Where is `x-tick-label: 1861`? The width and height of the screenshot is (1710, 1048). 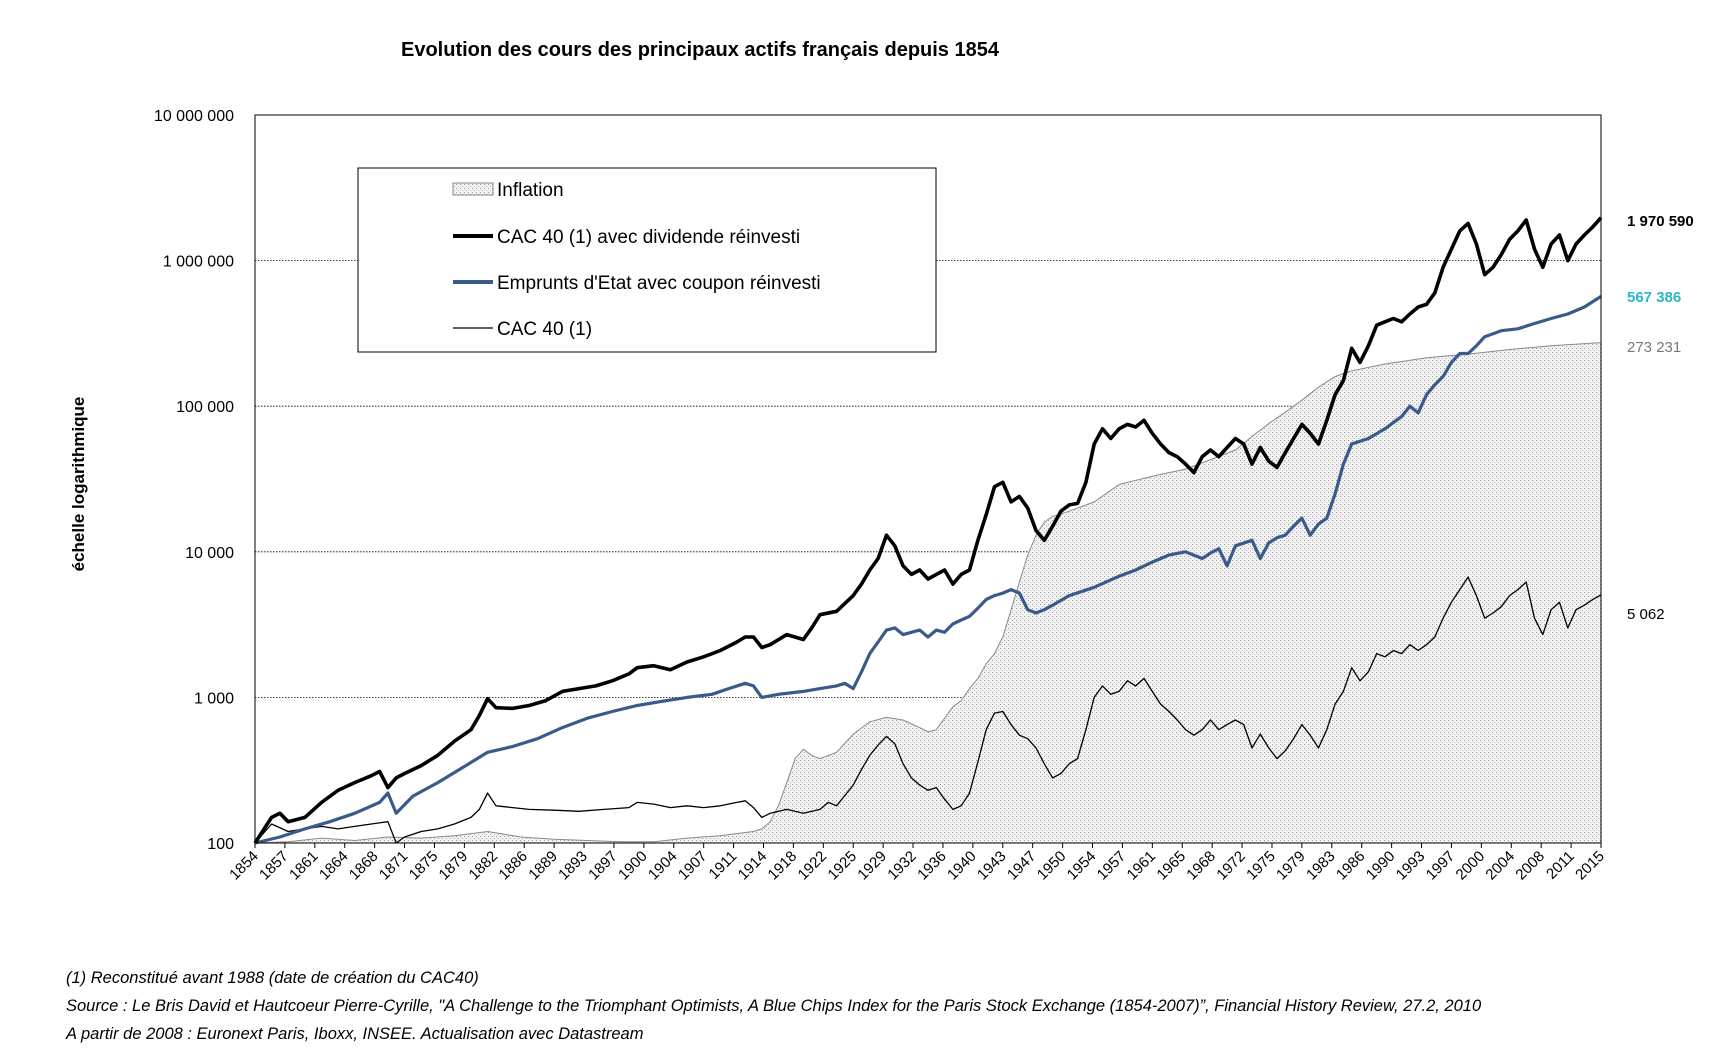 x-tick-label: 1861 is located at coordinates (304, 866).